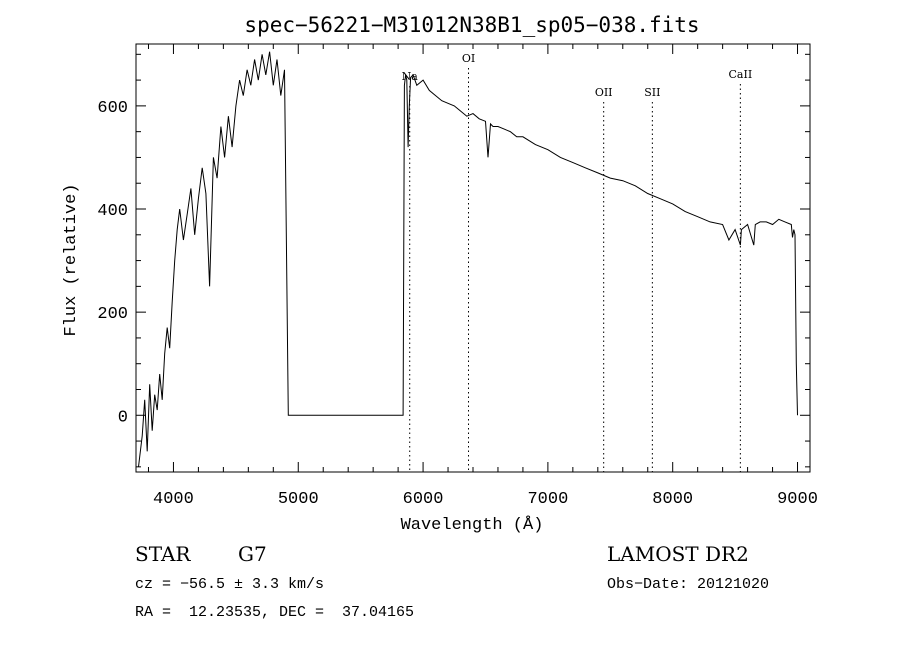  Describe the element at coordinates (672, 499) in the screenshot. I see `x-tick-label: 8000` at that location.